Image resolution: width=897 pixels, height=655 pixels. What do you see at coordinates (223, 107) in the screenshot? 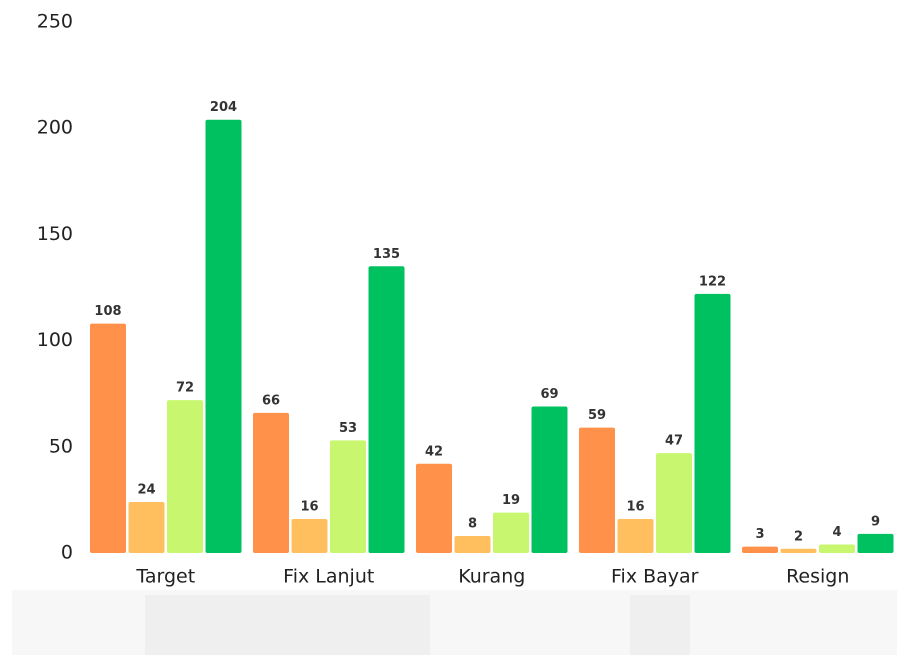
I see `value-label: 204` at bounding box center [223, 107].